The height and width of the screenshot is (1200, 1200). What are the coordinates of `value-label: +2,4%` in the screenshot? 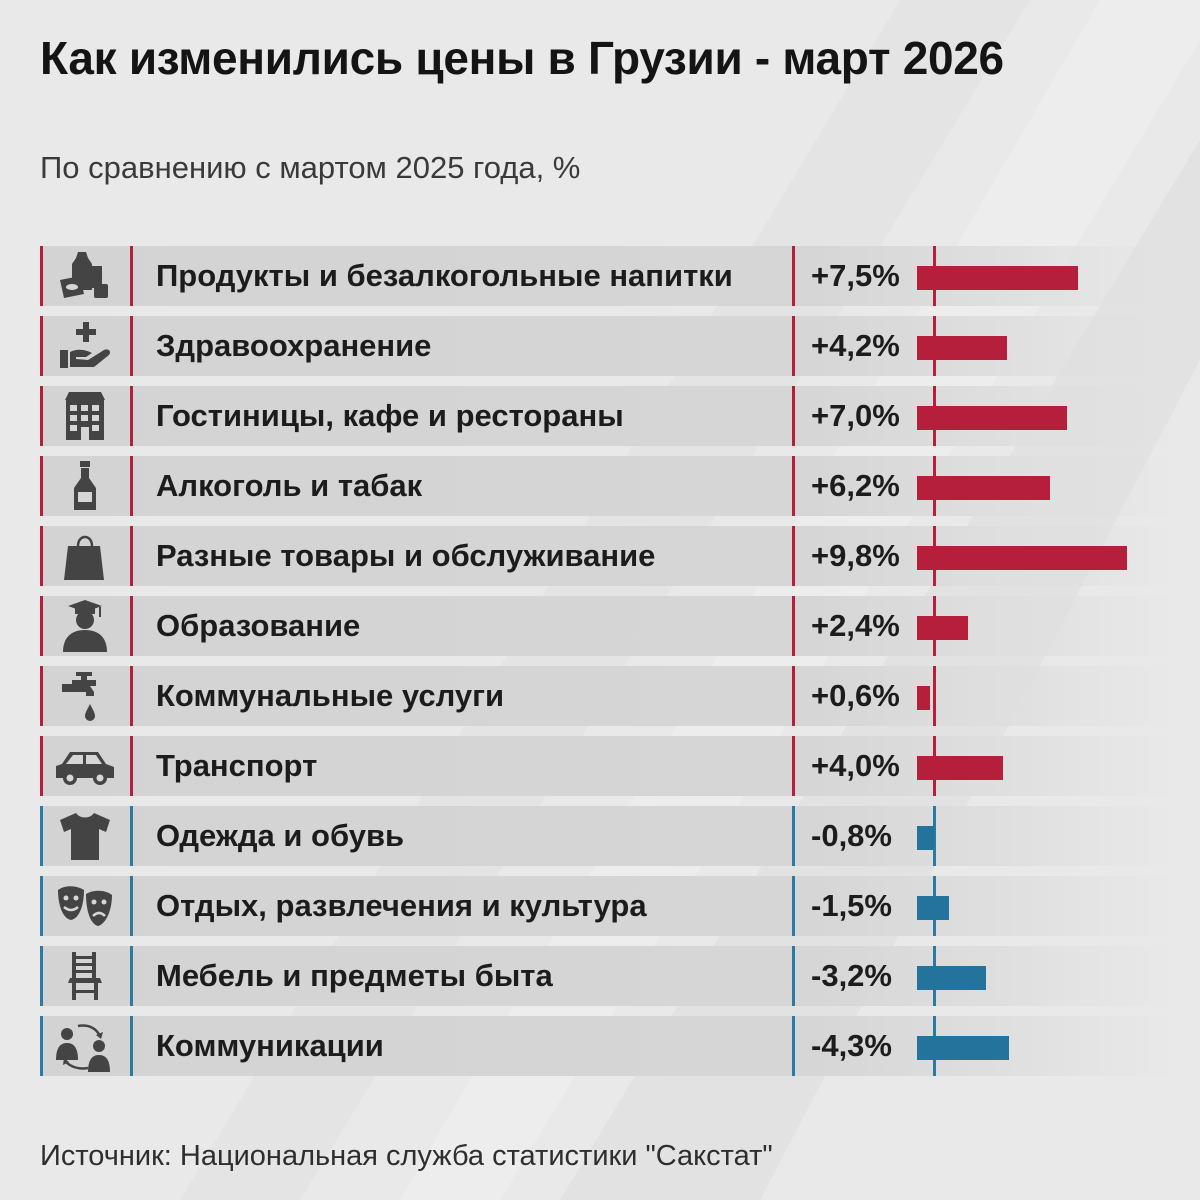 It's located at (855, 625).